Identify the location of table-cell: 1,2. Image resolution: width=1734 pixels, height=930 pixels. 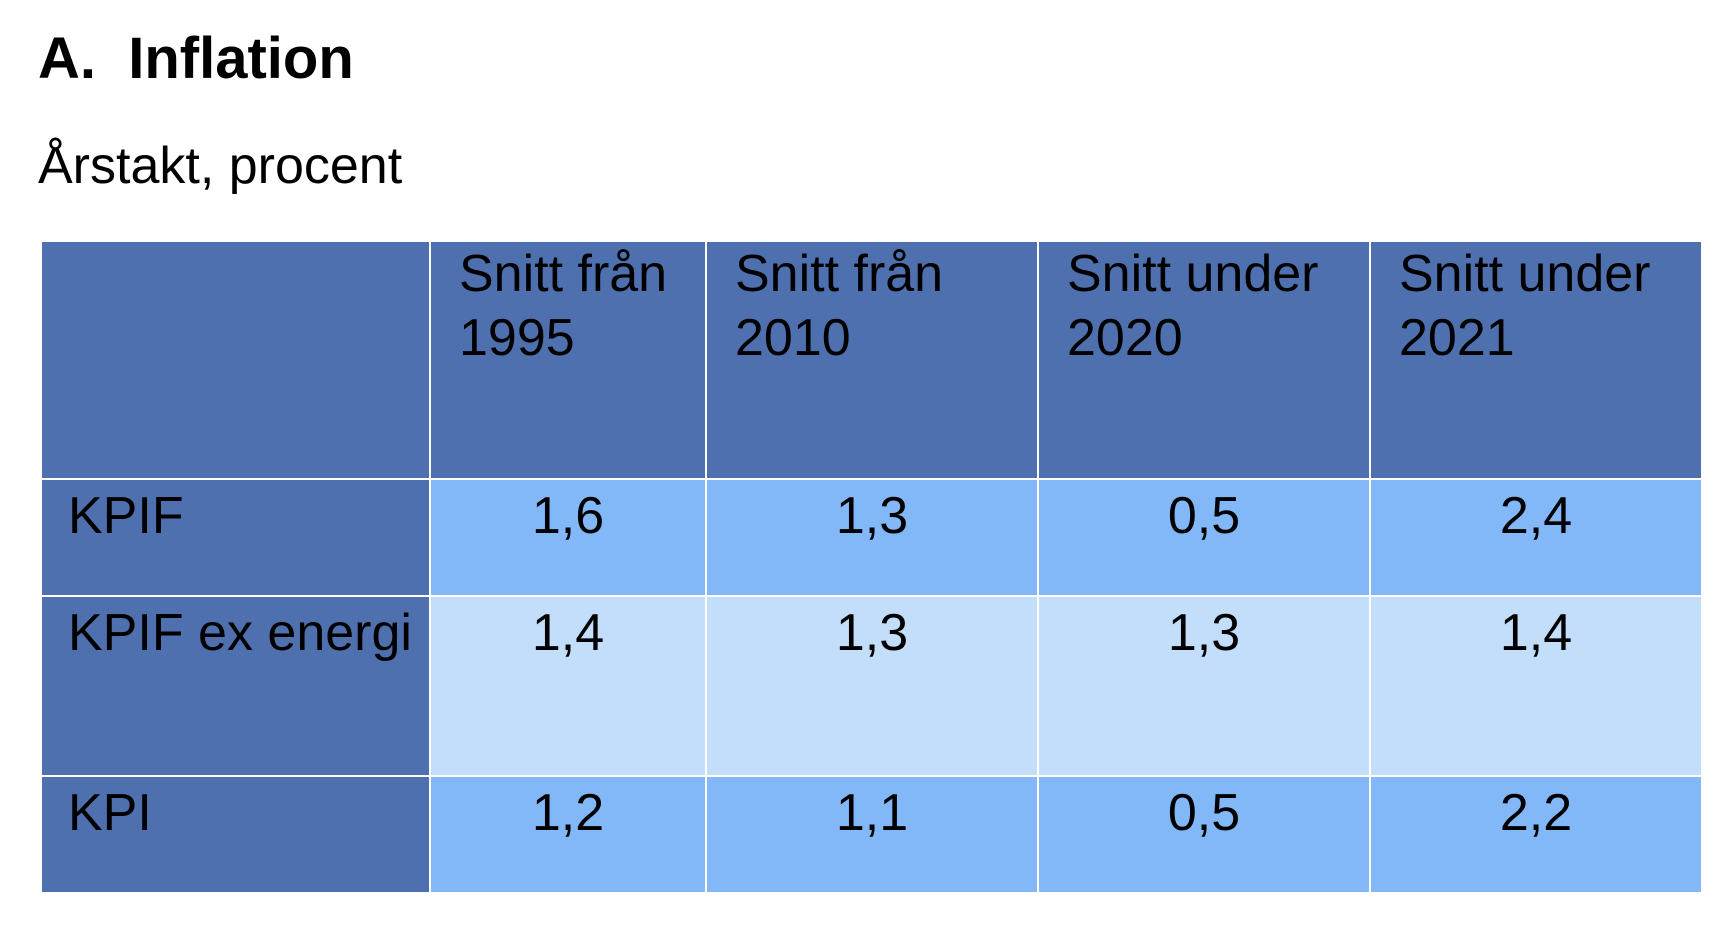
(568, 834).